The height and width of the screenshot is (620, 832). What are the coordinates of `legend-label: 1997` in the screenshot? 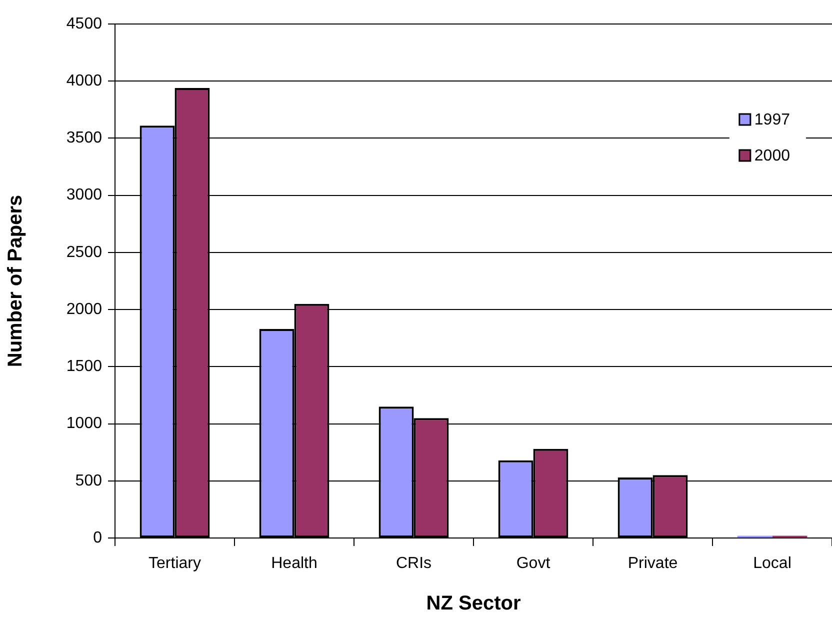 It's located at (772, 119).